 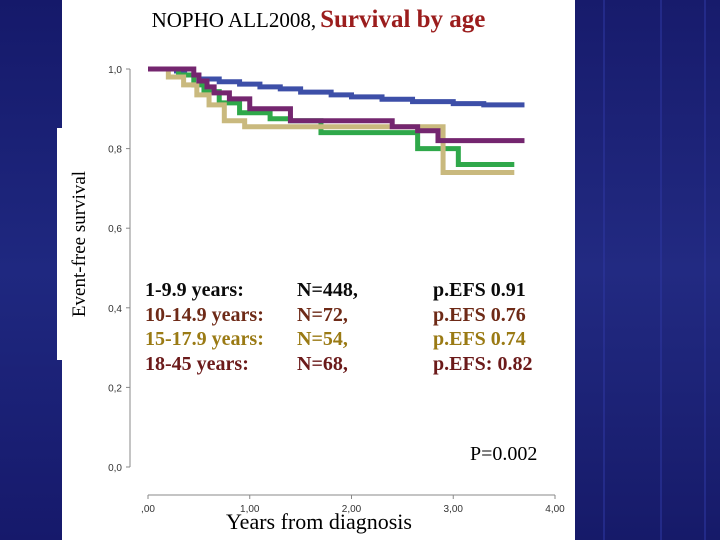 What do you see at coordinates (454, 509) in the screenshot?
I see `x-tick-label: 3,00` at bounding box center [454, 509].